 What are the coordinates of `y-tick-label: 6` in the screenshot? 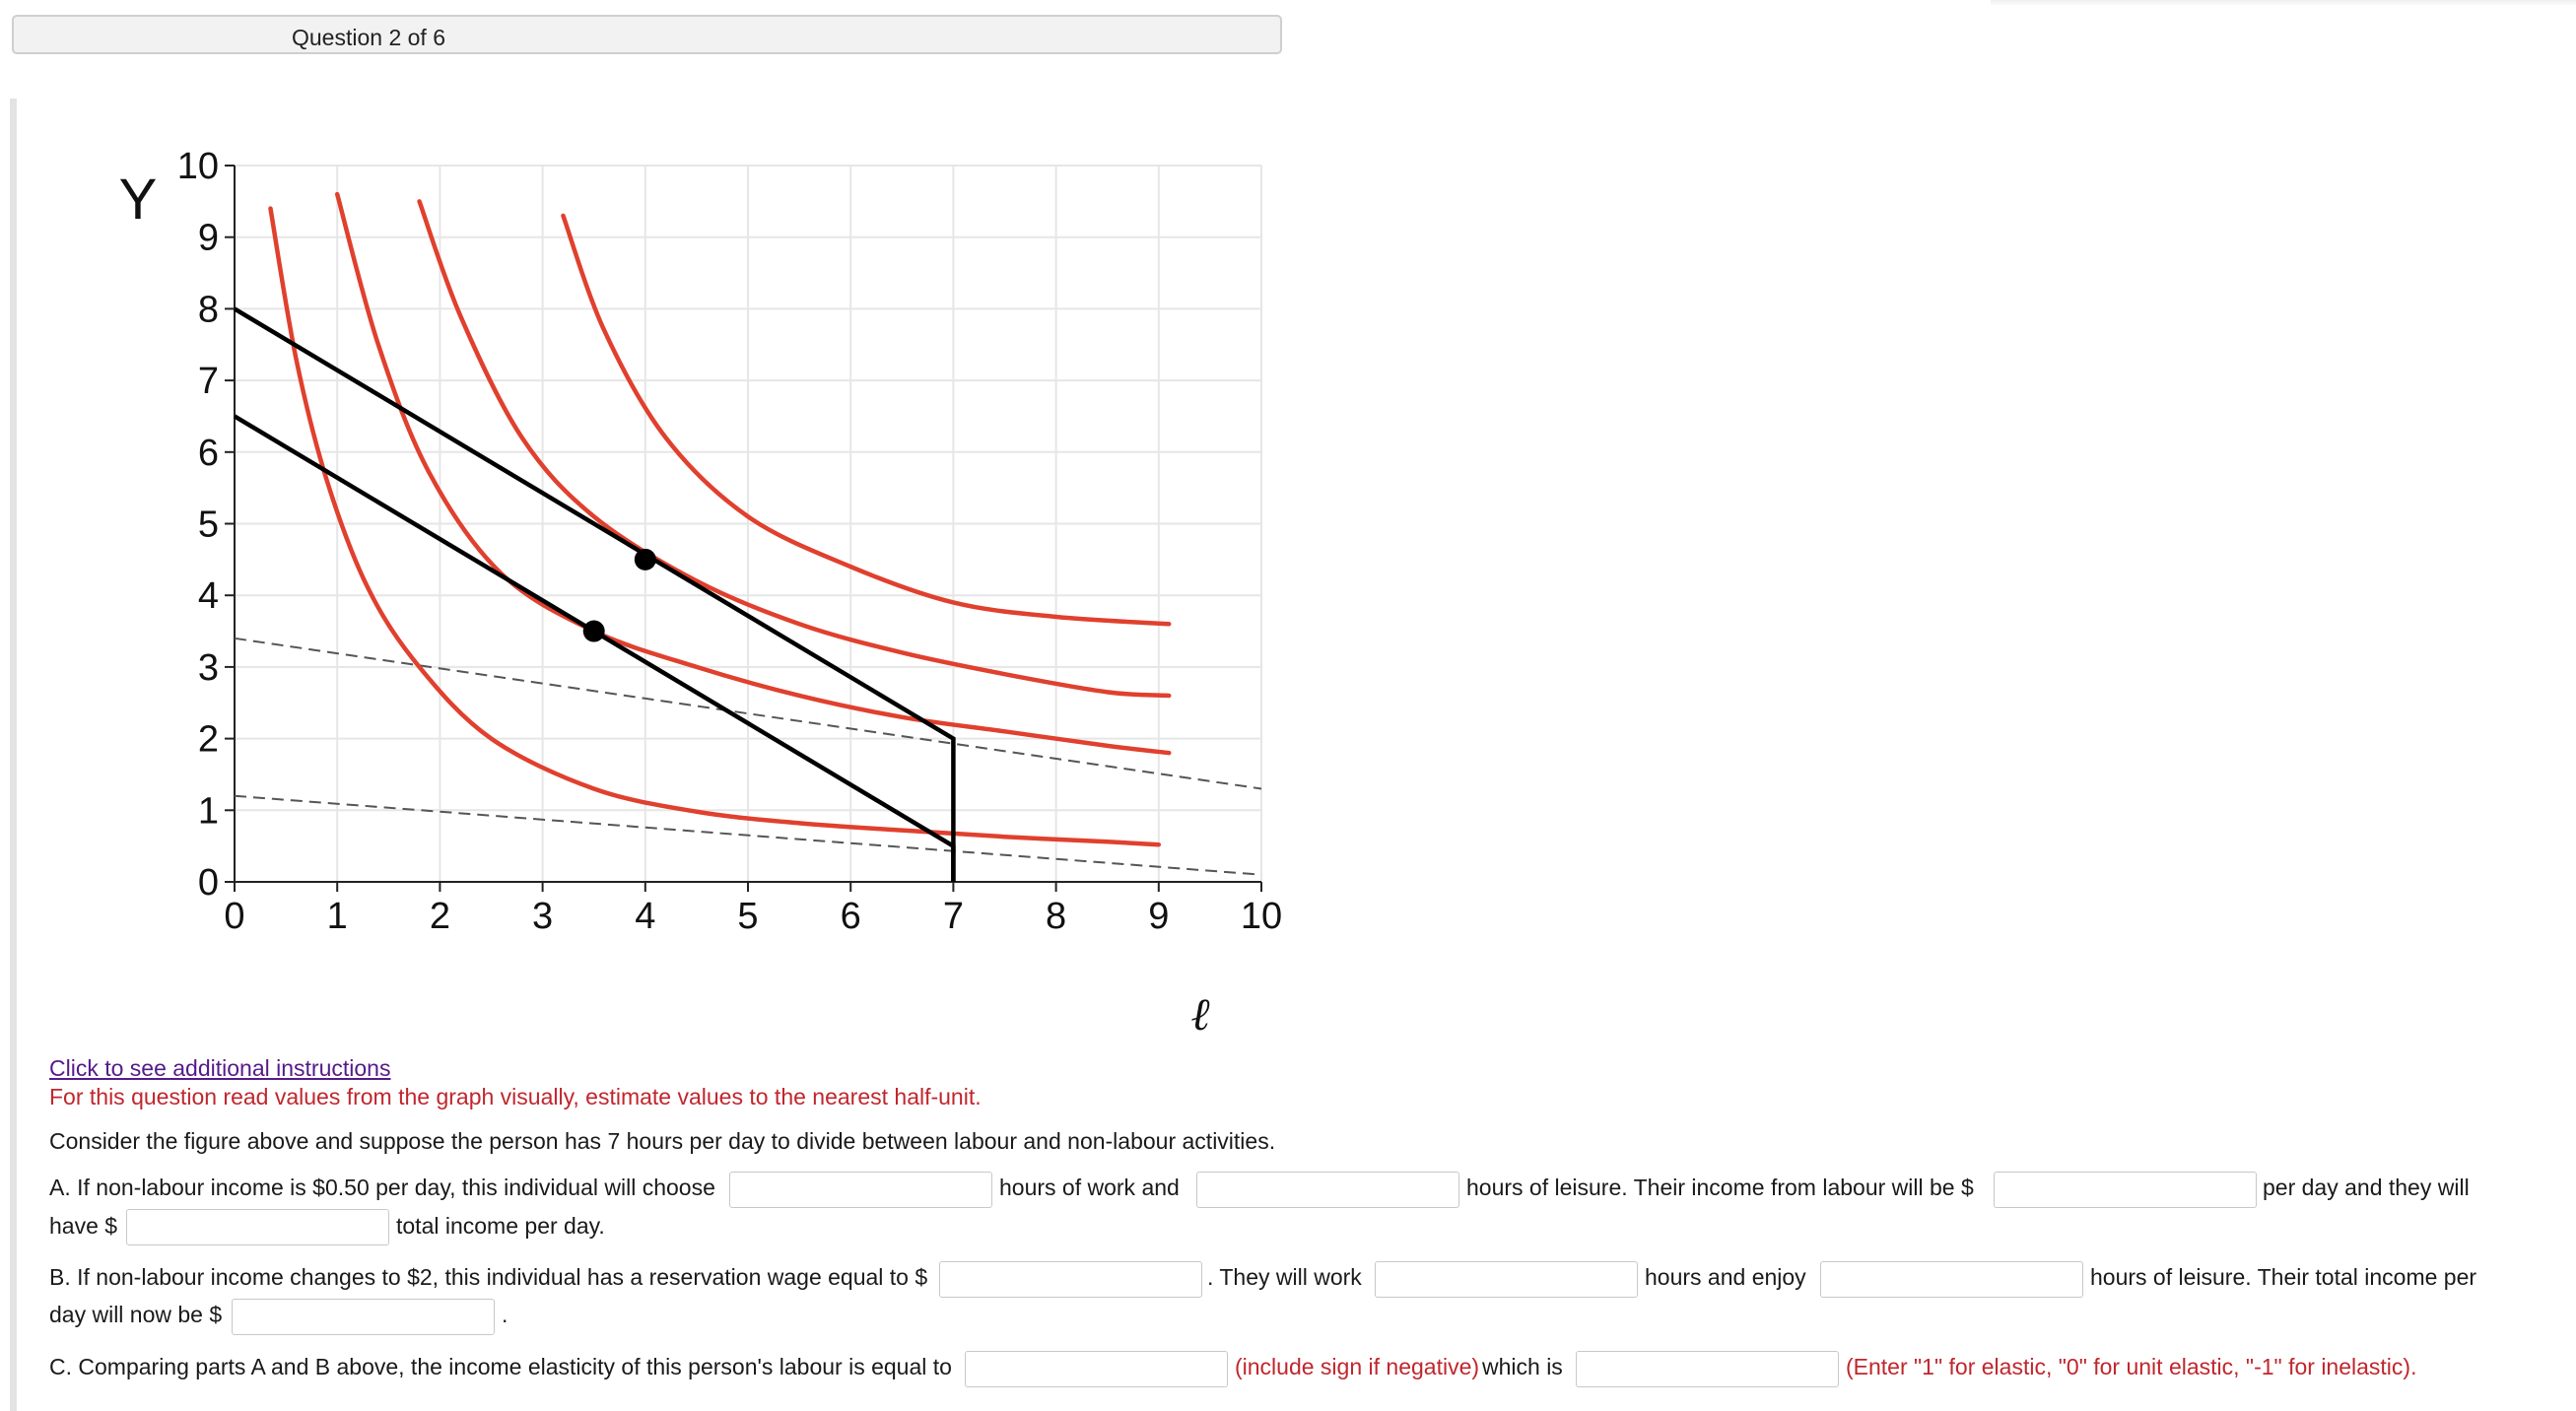 It's located at (208, 453).